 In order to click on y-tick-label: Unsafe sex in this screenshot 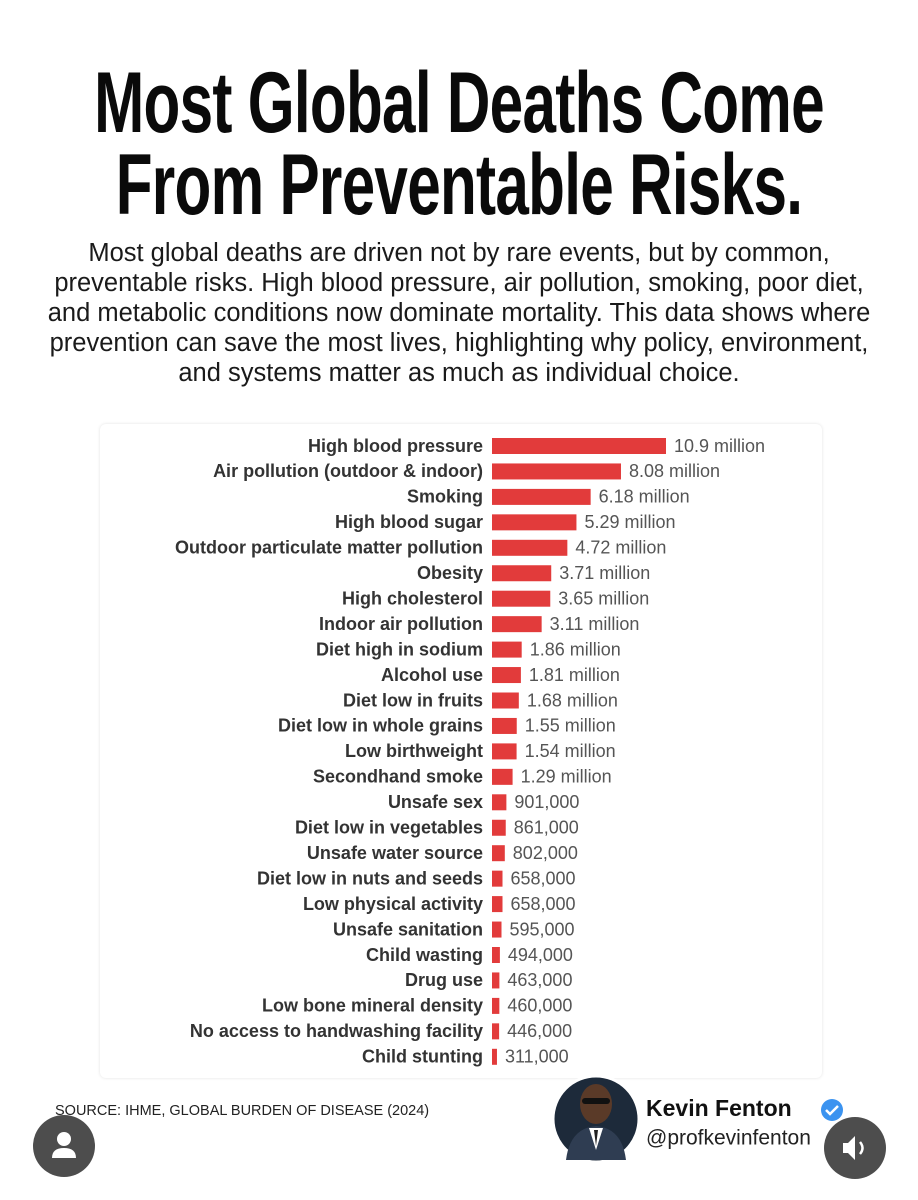, I will do `click(435, 802)`.